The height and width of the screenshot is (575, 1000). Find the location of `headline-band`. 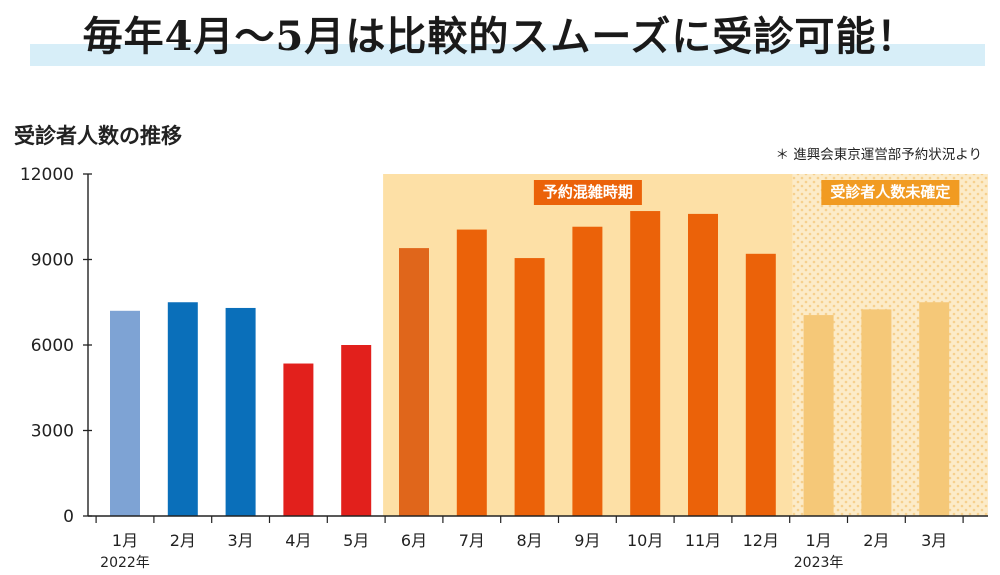

headline-band is located at coordinates (507, 55).